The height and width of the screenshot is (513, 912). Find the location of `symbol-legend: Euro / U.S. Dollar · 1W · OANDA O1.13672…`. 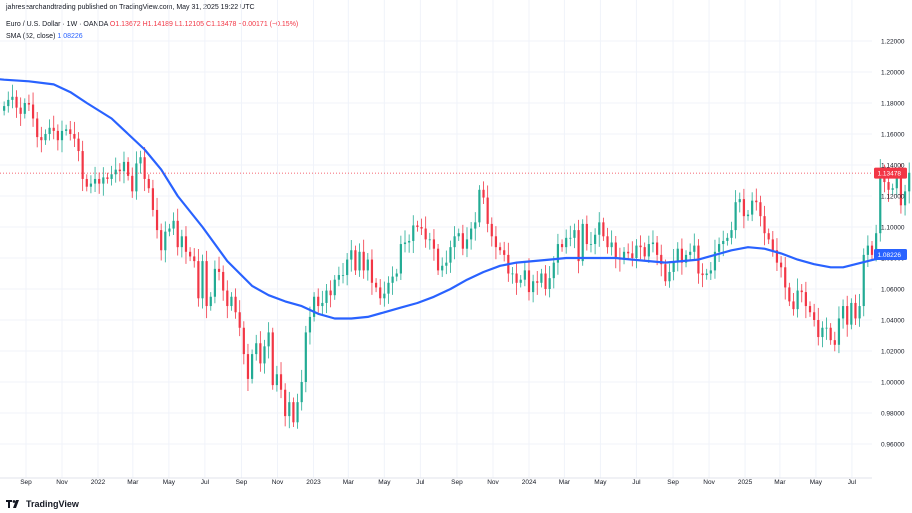

symbol-legend: Euro / U.S. Dollar · 1W · OANDA O1.13672… is located at coordinates (152, 24).